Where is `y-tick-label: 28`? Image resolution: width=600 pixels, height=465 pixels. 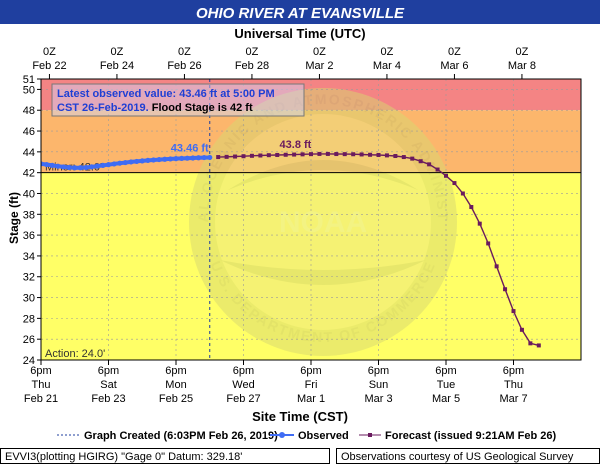 y-tick-label: 28 is located at coordinates (29, 319).